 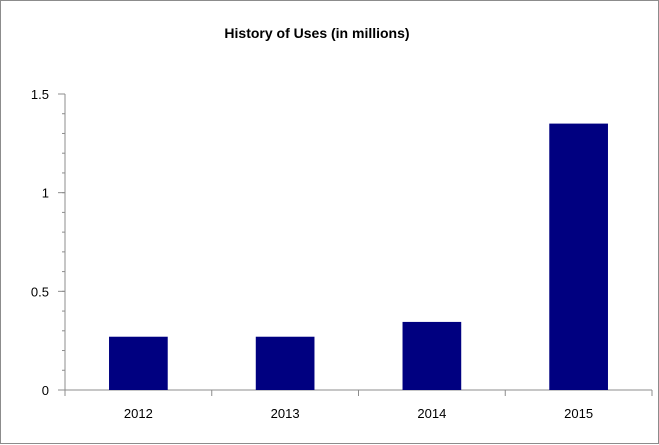 What do you see at coordinates (40, 242) in the screenshot?
I see `y-tick-labels: 0 0.5 1 1.5` at bounding box center [40, 242].